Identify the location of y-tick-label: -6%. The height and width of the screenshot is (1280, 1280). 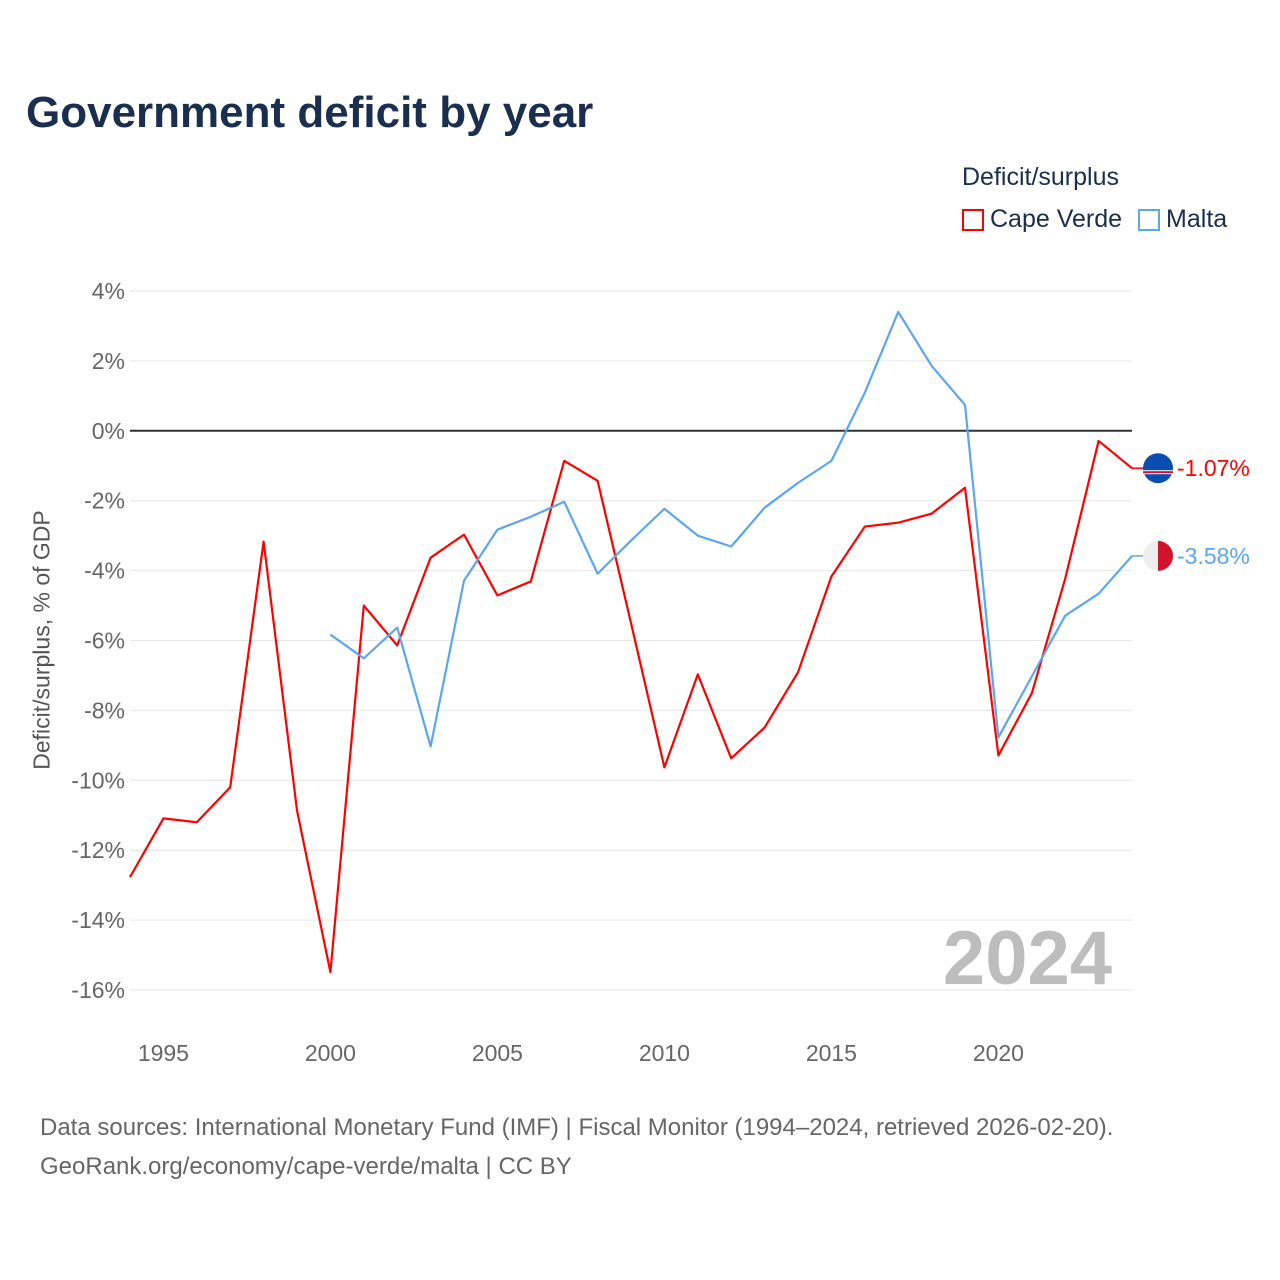
(104, 641).